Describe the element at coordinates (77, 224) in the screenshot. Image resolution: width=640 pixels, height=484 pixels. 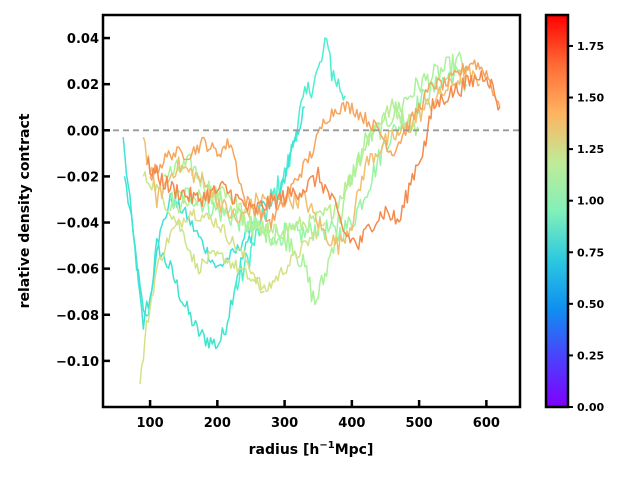
I see `y-tick-label-4: −0.04` at that location.